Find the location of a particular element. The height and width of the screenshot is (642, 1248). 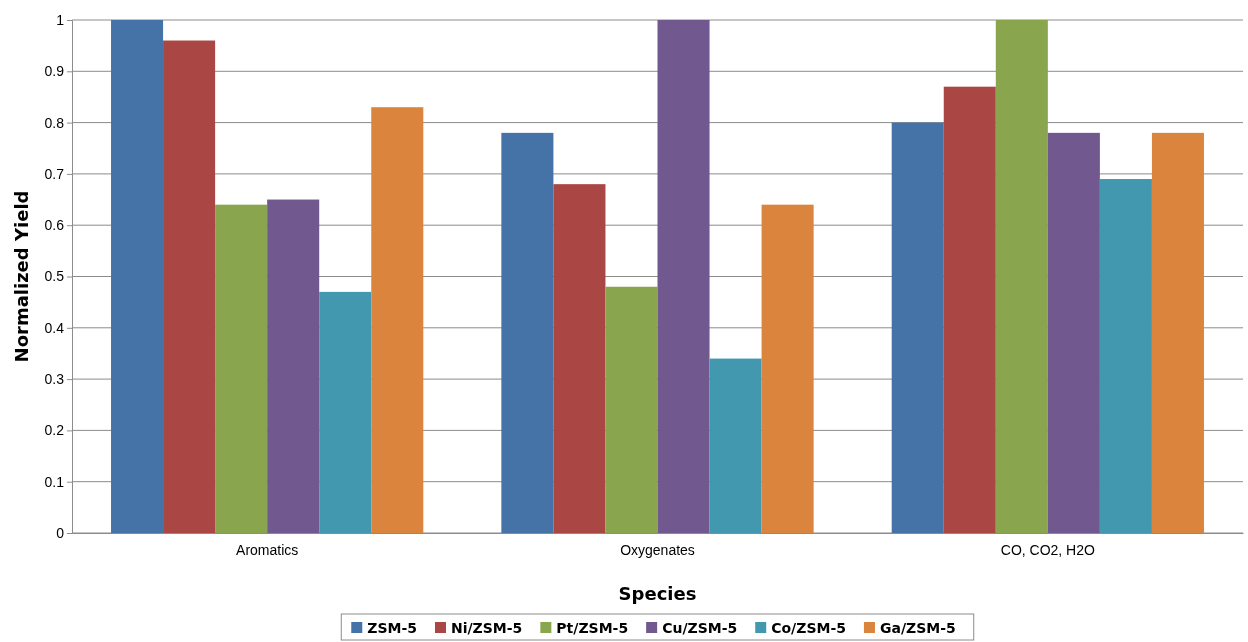

y-tick-label: 0.1 is located at coordinates (54, 481).